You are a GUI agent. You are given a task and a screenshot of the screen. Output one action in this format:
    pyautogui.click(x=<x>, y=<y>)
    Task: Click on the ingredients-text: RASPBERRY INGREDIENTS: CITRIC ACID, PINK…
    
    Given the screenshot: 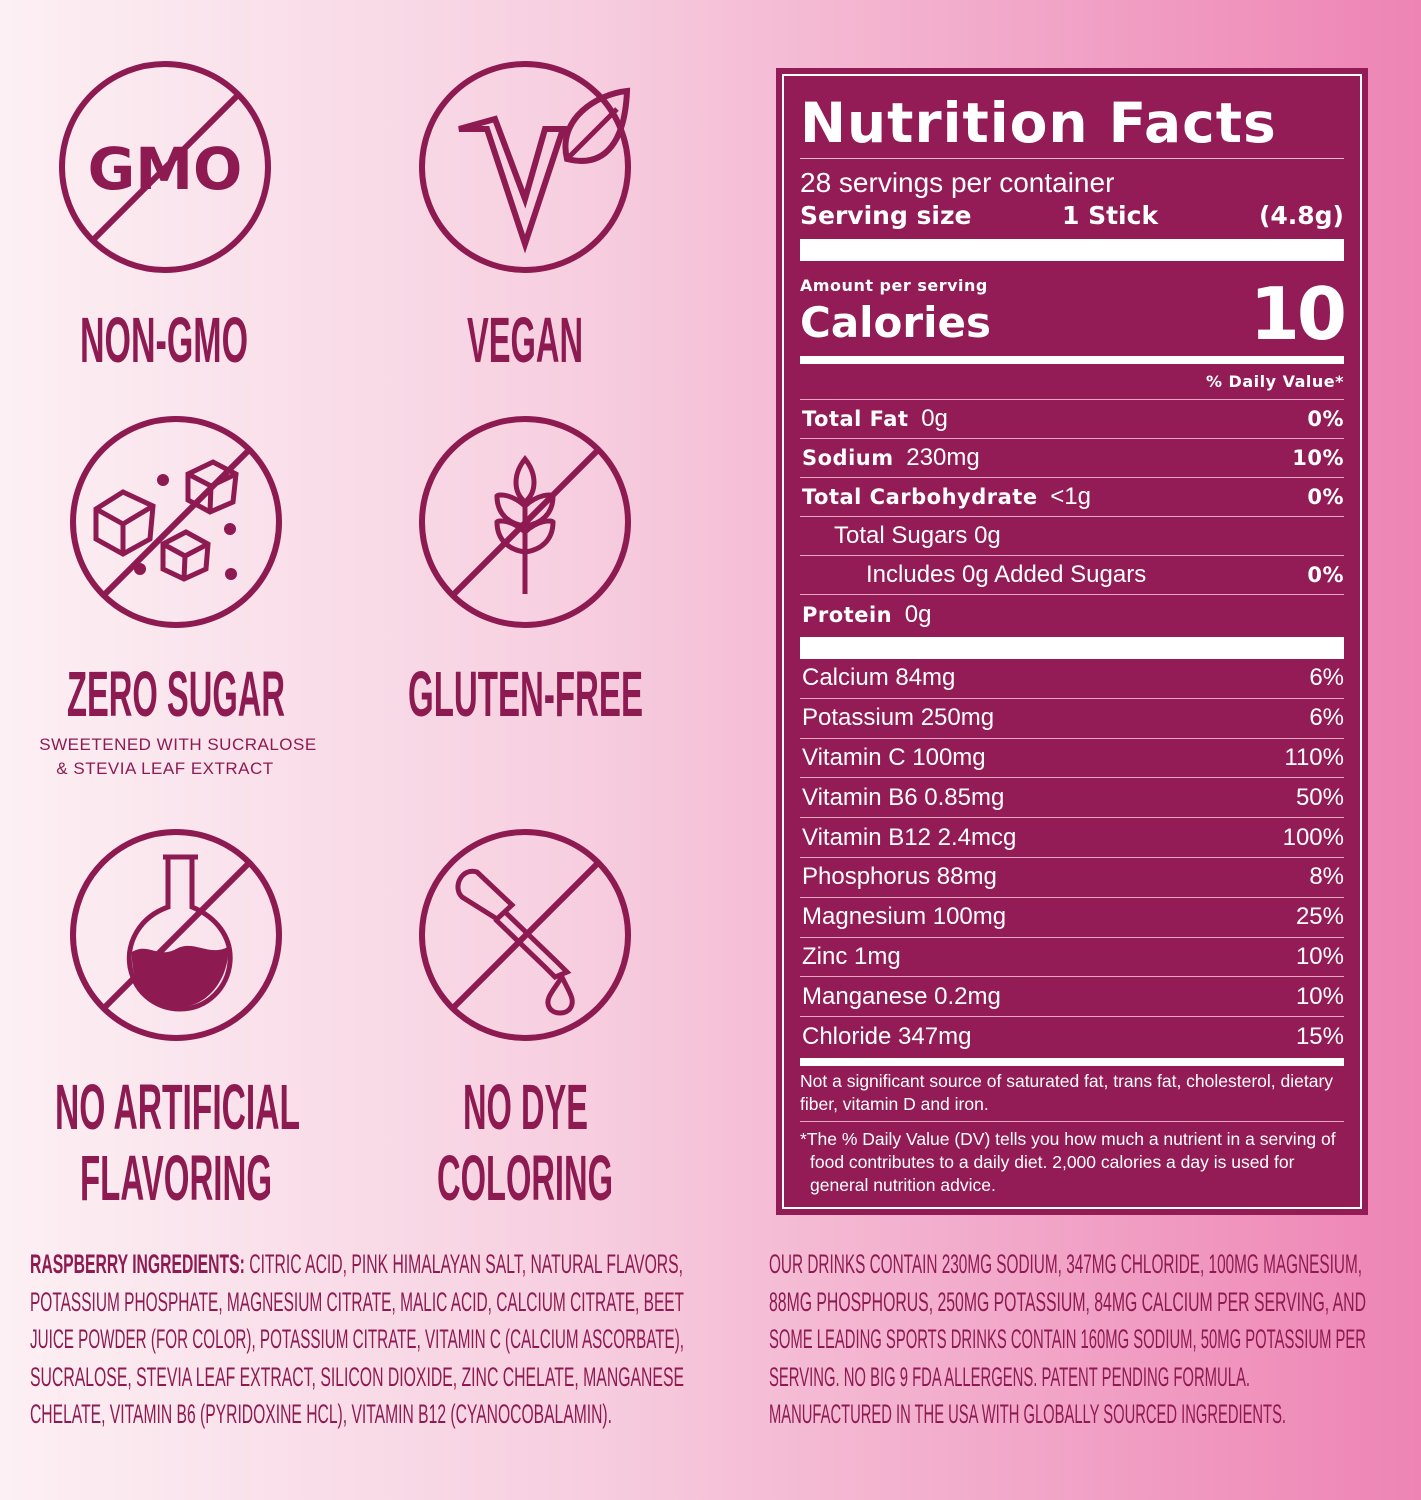 What is the action you would take?
    pyautogui.click(x=357, y=1339)
    